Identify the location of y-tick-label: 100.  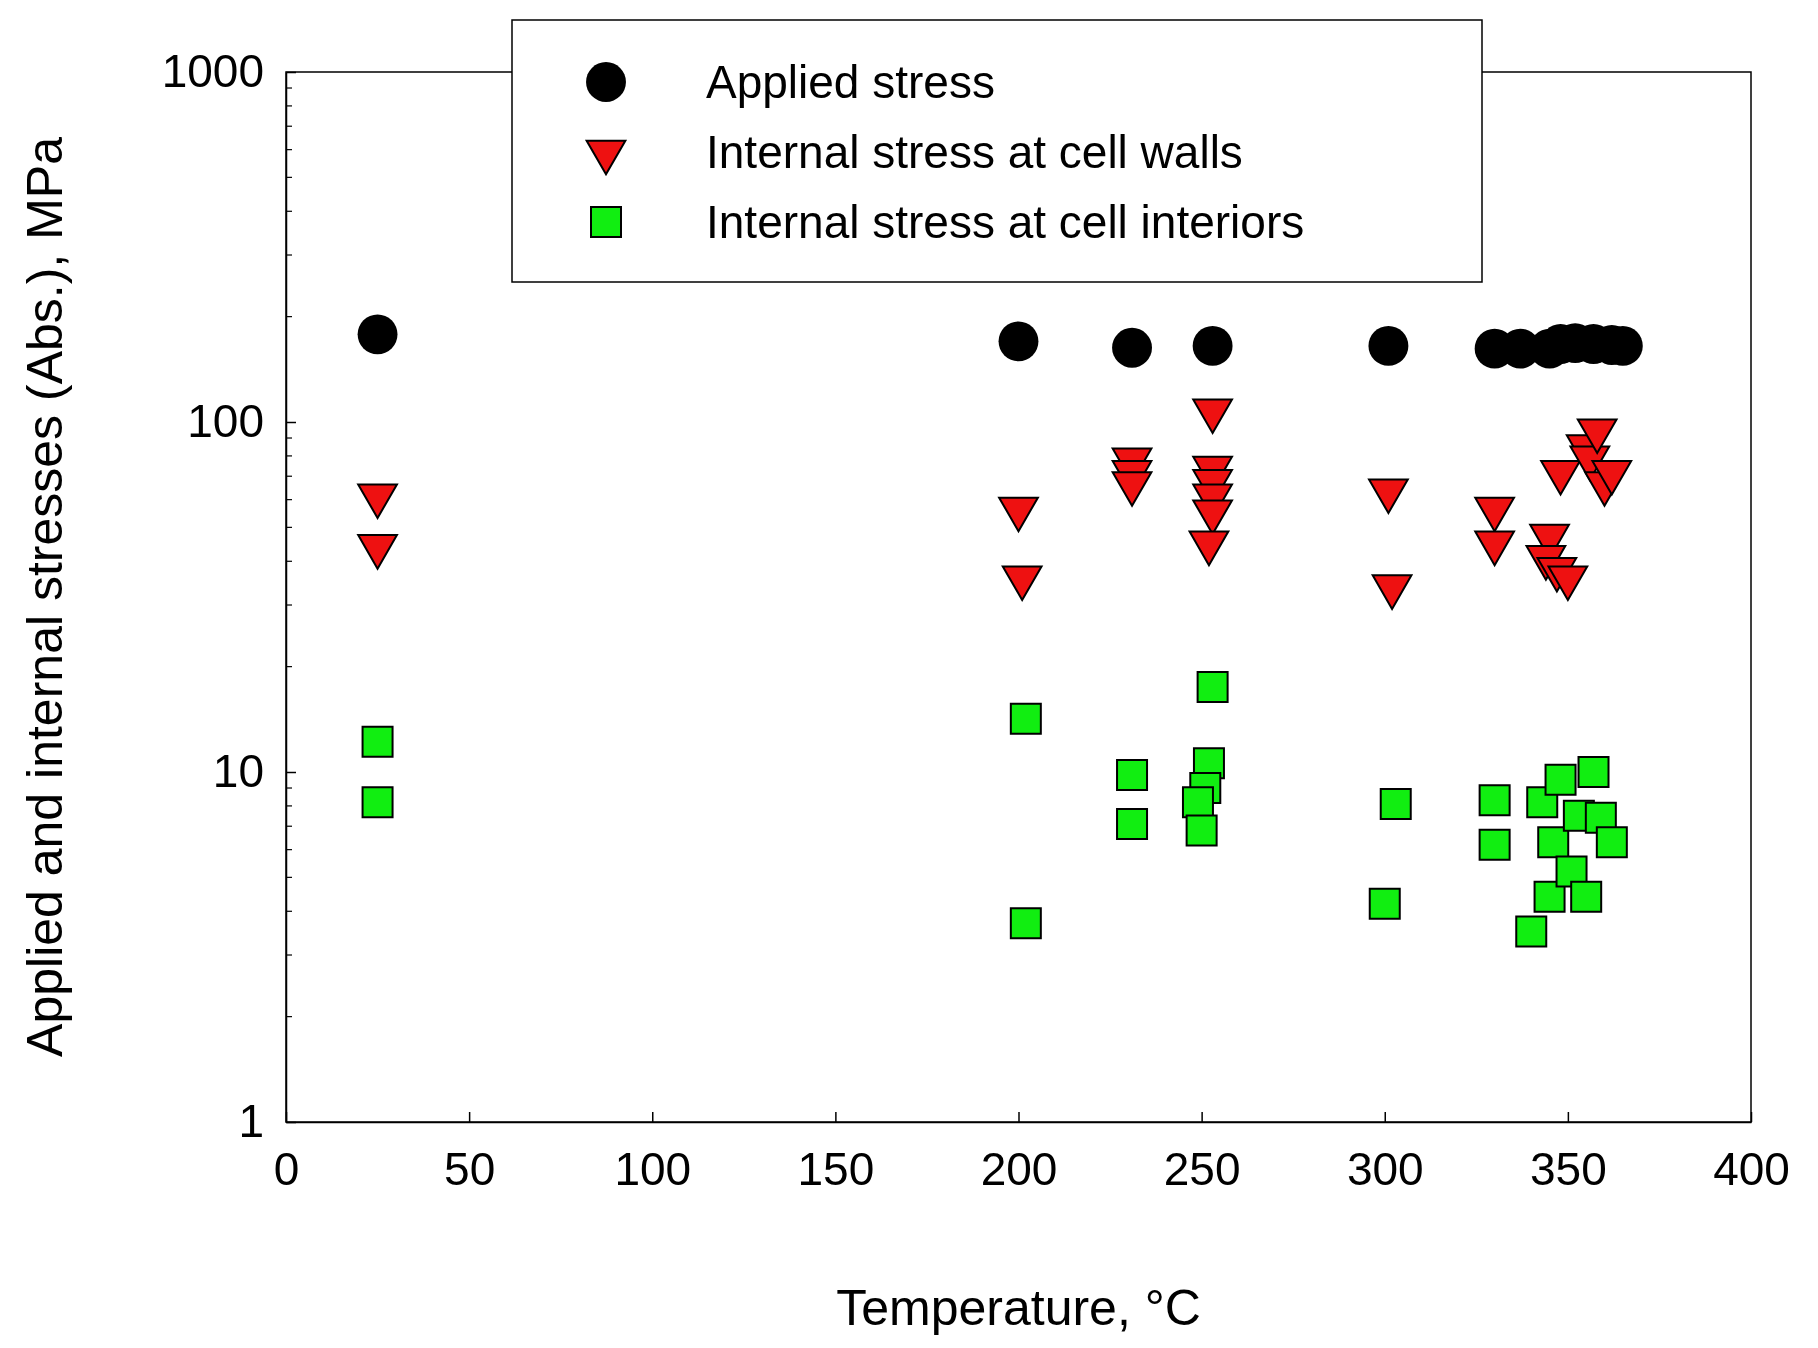
(225, 421).